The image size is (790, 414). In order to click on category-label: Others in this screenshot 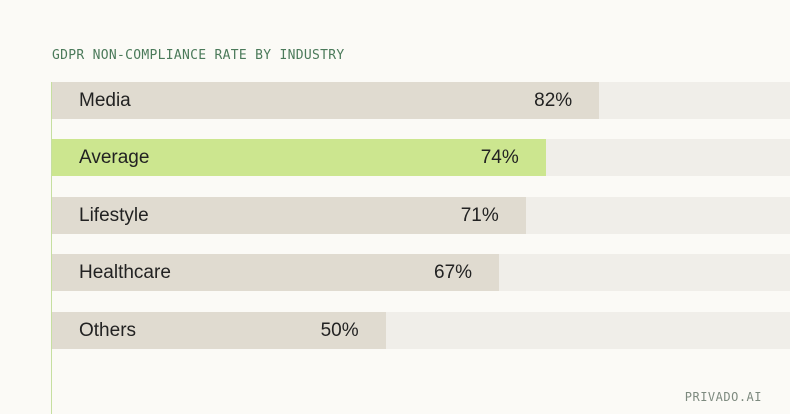, I will do `click(108, 330)`.